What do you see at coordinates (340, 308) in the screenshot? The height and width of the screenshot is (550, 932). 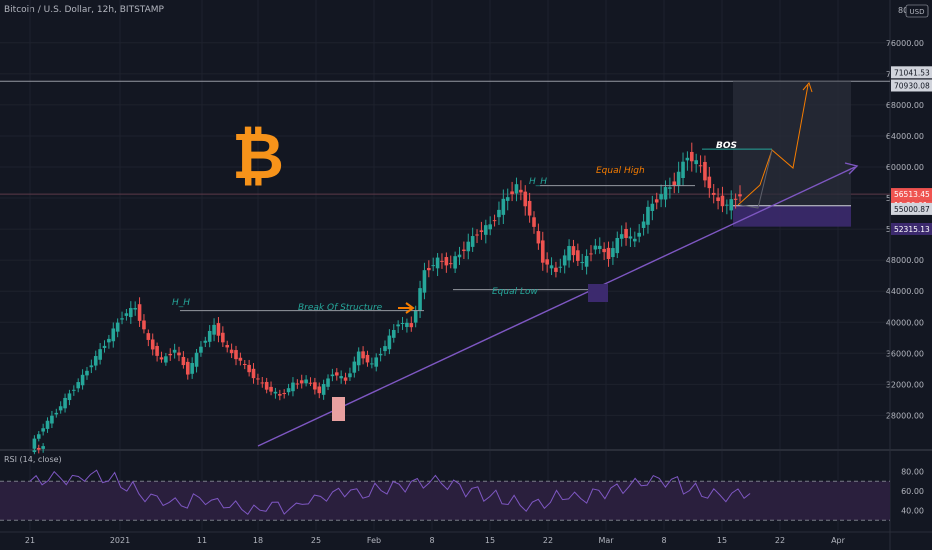 I see `break-of-structure-label: Break Of Structure` at bounding box center [340, 308].